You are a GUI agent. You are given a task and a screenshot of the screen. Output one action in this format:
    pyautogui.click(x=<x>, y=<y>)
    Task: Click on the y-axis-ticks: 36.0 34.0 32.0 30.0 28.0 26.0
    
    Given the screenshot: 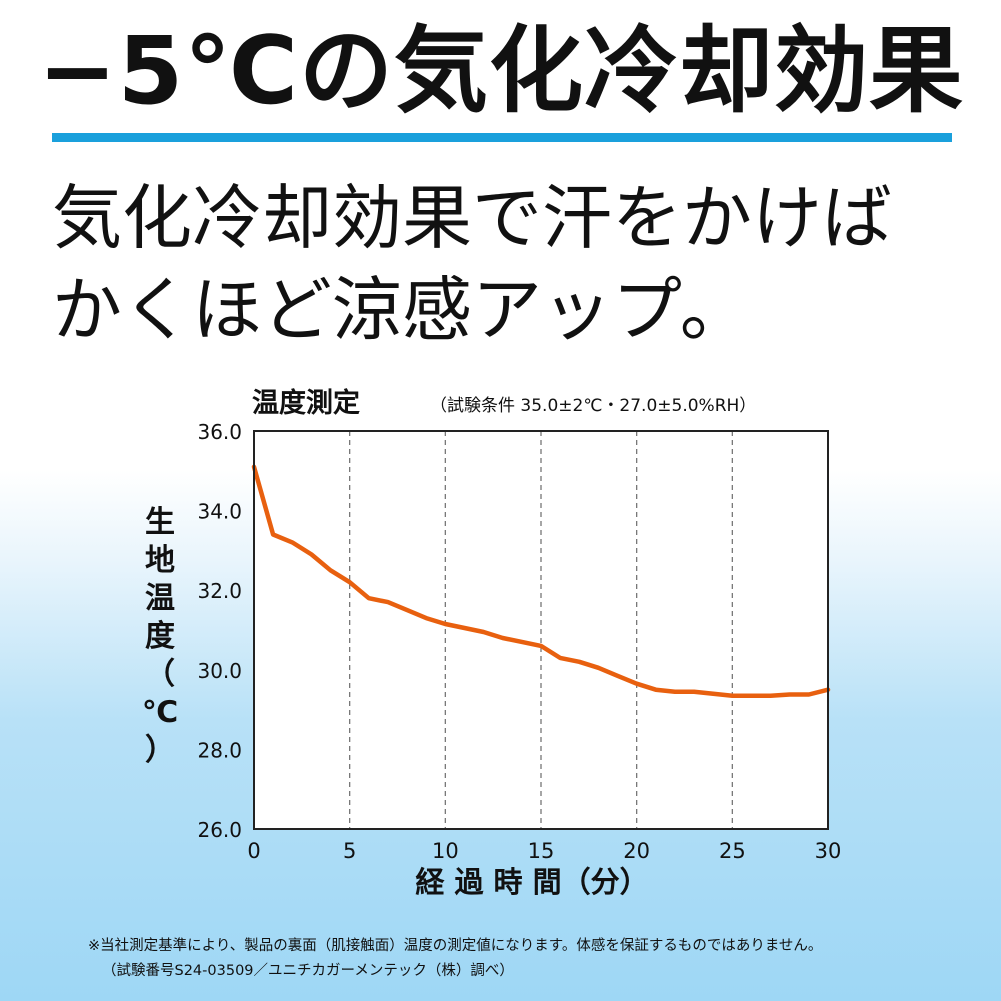 What is the action you would take?
    pyautogui.click(x=219, y=631)
    